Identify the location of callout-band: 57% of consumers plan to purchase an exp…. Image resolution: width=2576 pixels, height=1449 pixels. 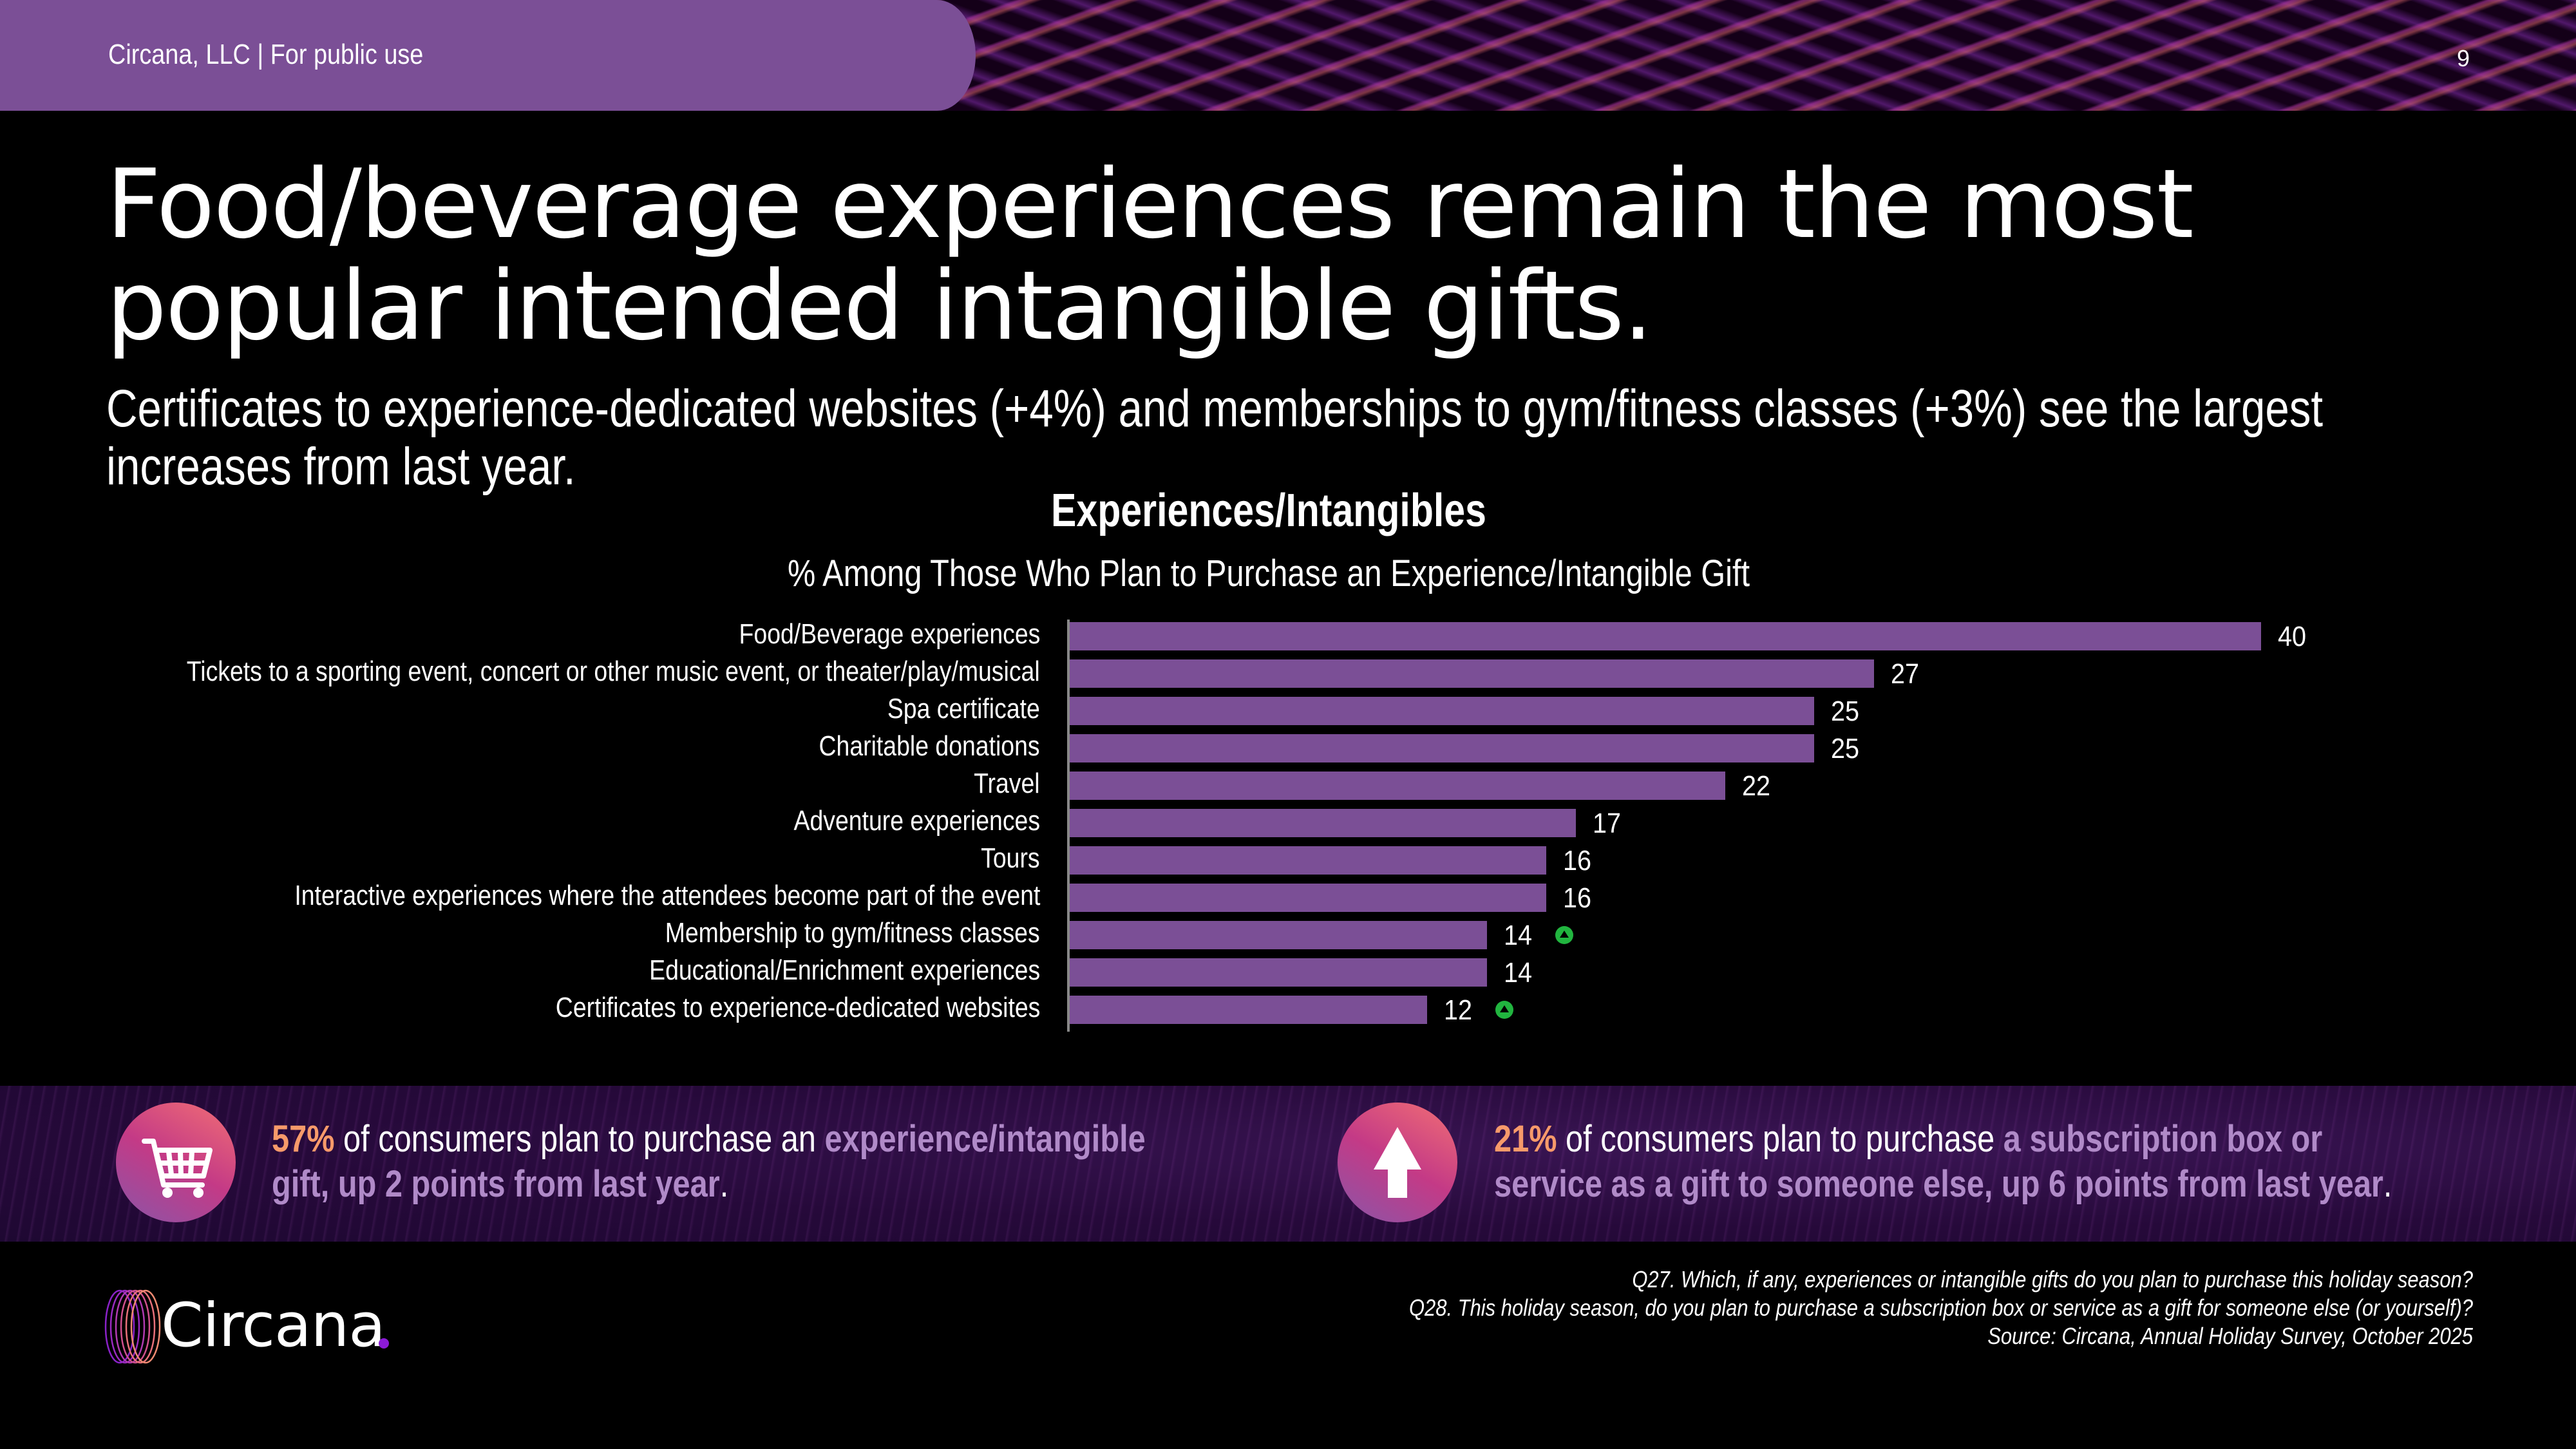
(1288, 1164).